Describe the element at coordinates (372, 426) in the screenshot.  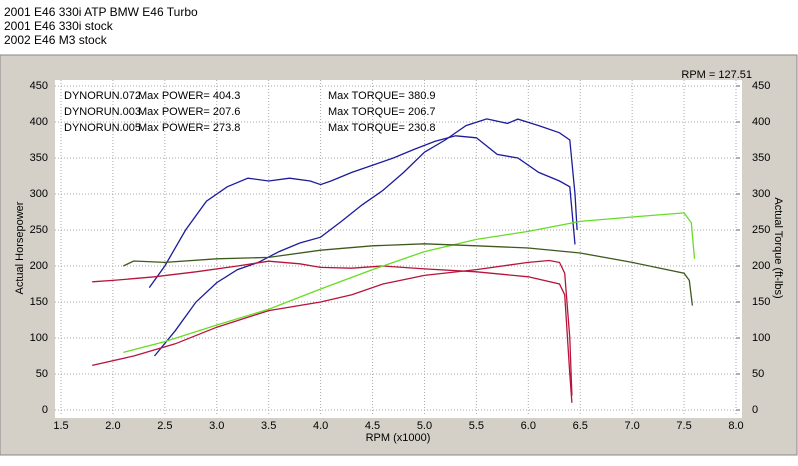
I see `x-tick-label: 4.5` at that location.